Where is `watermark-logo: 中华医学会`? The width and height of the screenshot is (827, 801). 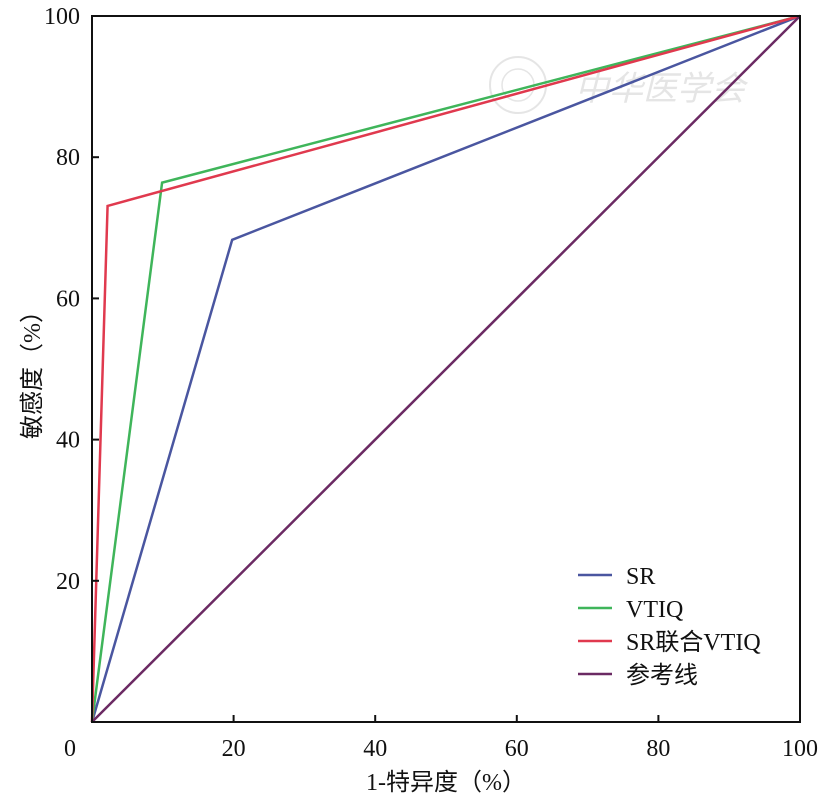 watermark-logo: 中华医学会 is located at coordinates (619, 85).